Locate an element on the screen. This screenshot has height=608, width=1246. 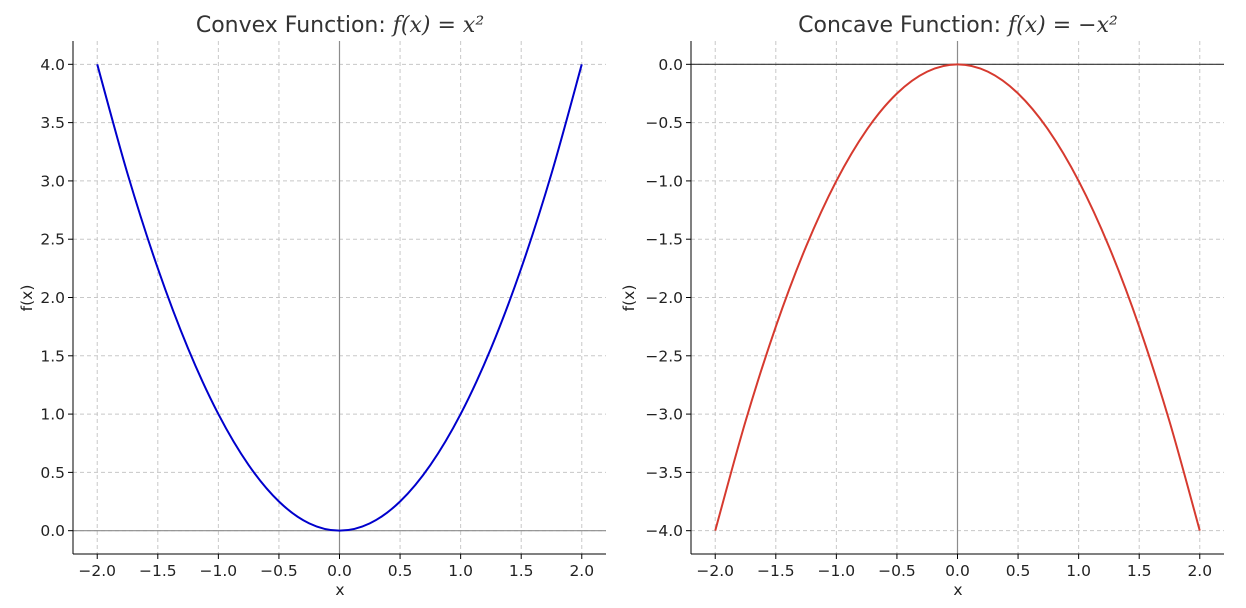
y-tick-label: 3.5 is located at coordinates (52, 123).